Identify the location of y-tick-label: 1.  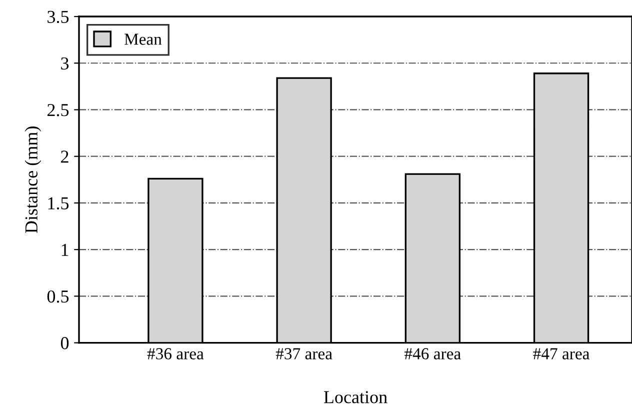
(65, 250).